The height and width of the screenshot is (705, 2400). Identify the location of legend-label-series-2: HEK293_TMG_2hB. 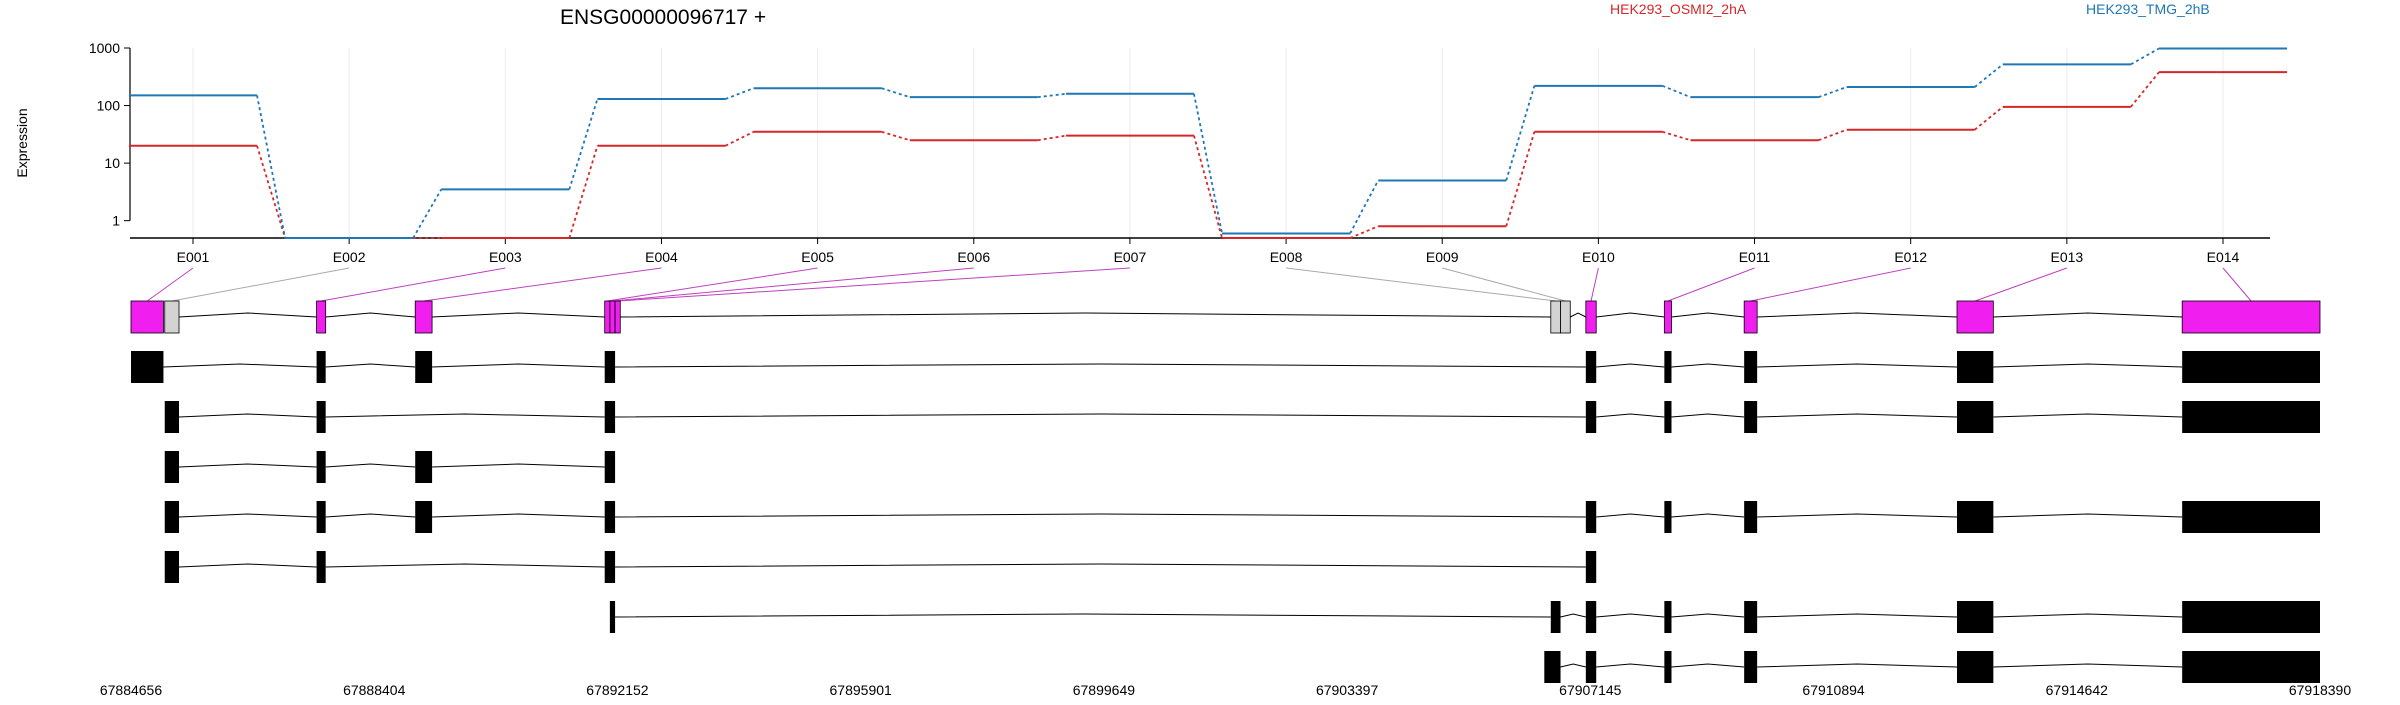
(2148, 9).